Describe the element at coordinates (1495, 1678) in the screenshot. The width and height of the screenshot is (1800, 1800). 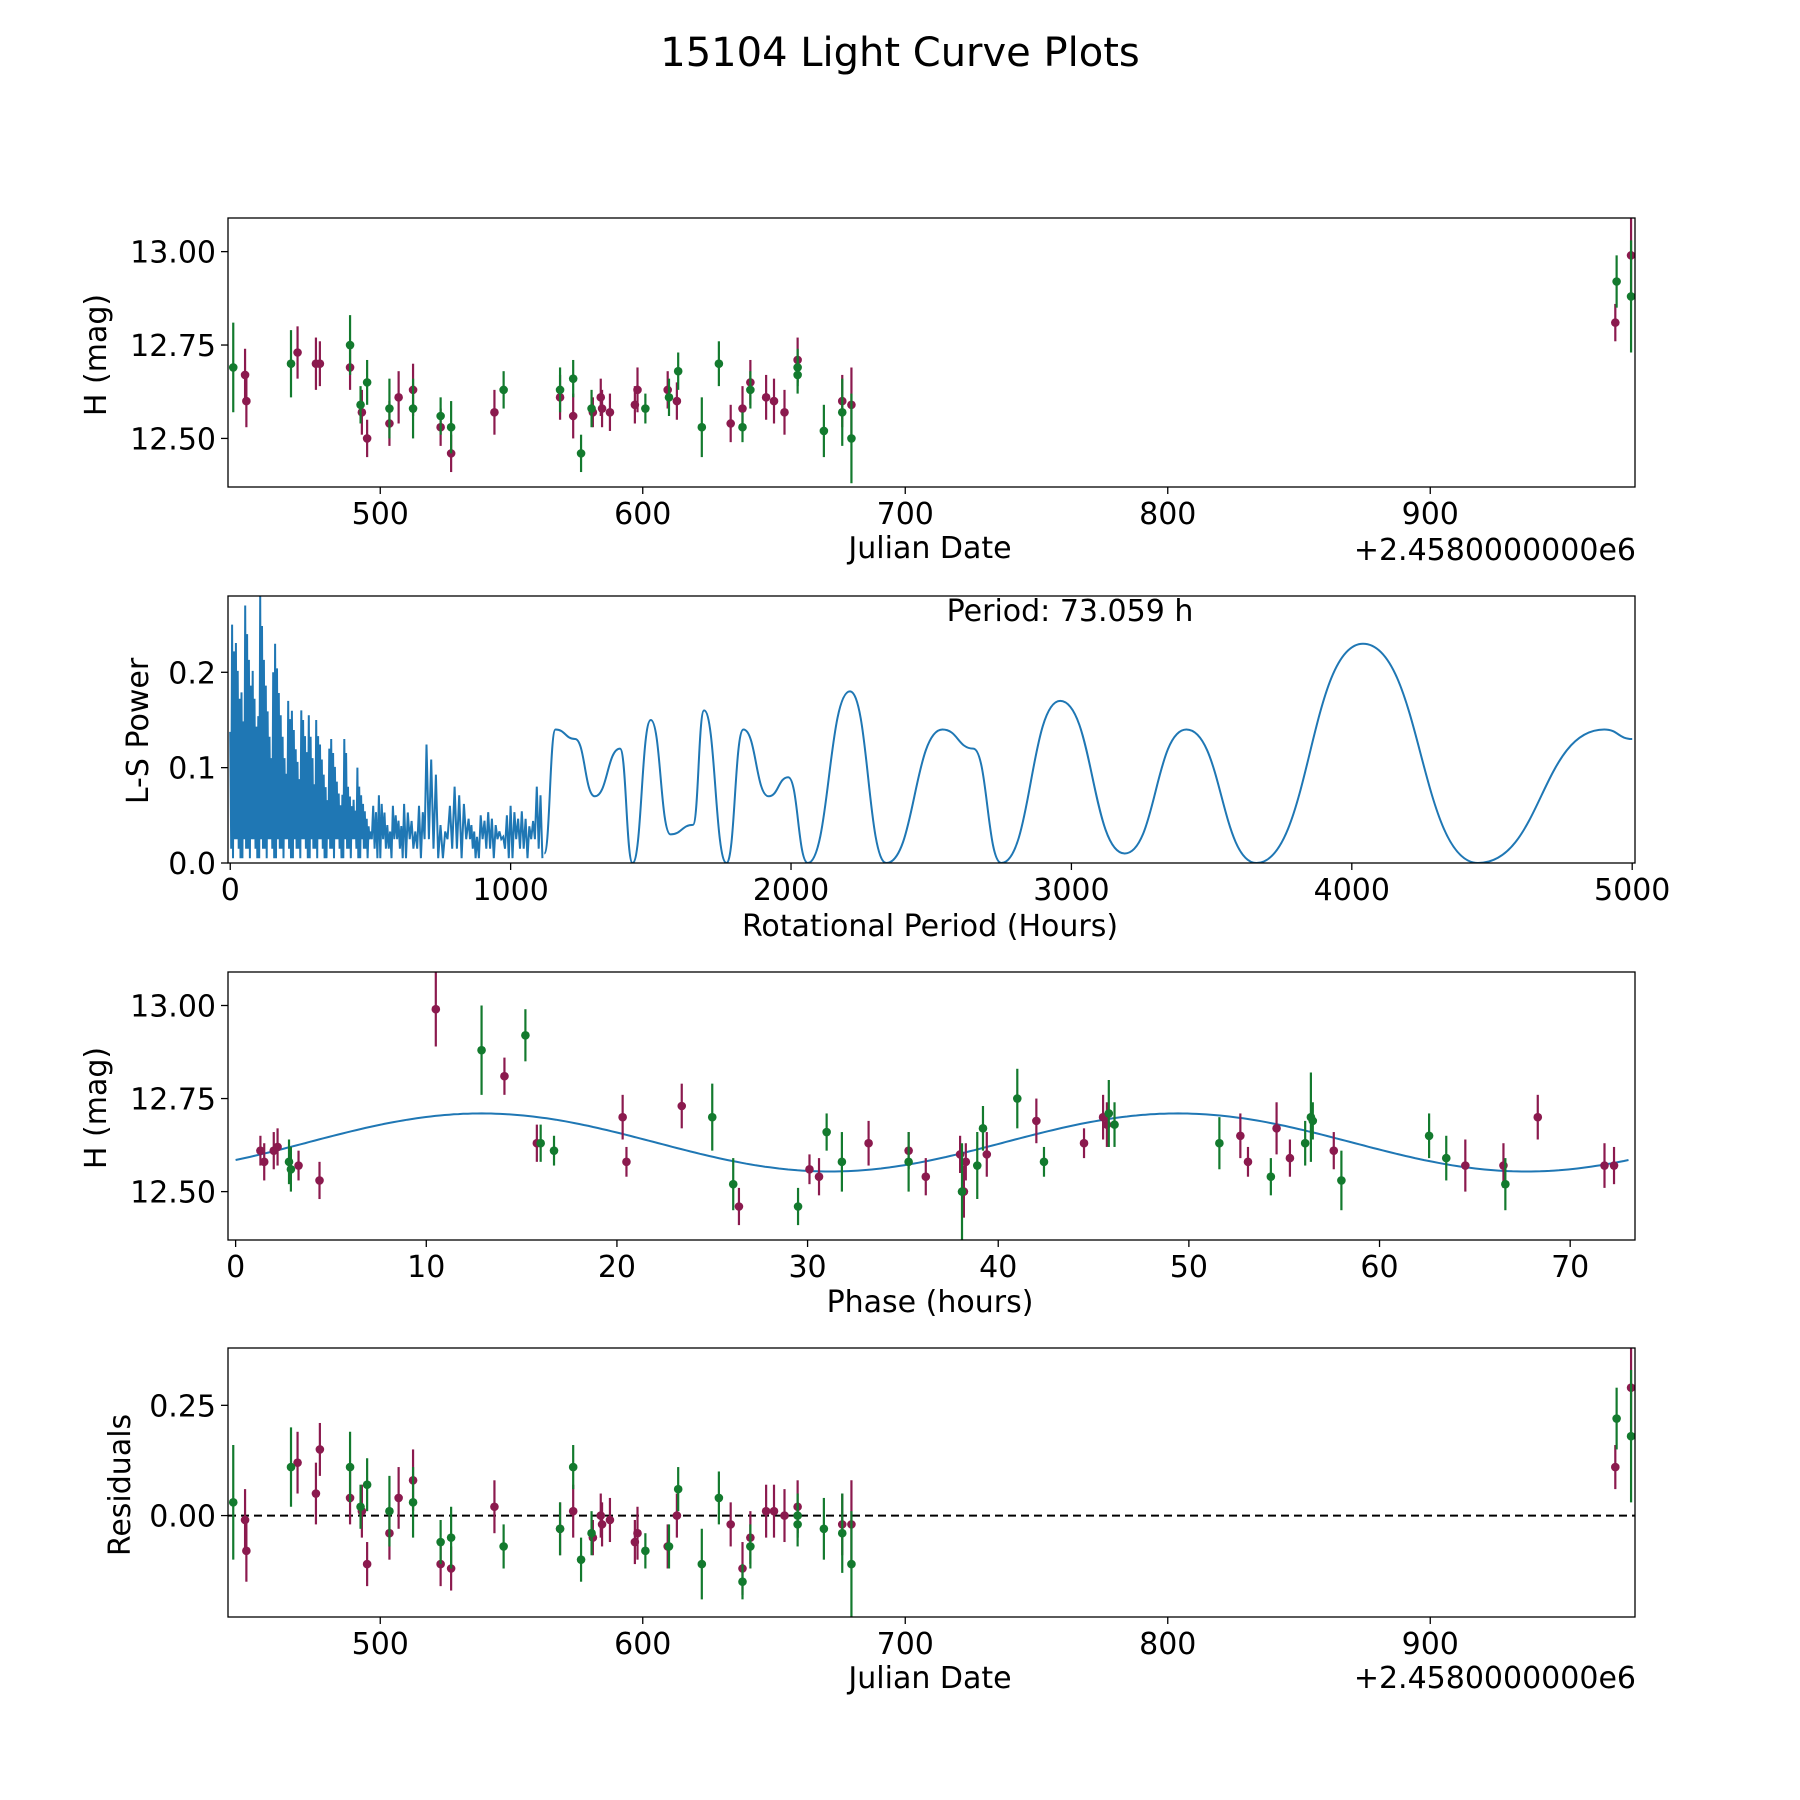
I see `x-offset-label: +2.4580000000e6` at that location.